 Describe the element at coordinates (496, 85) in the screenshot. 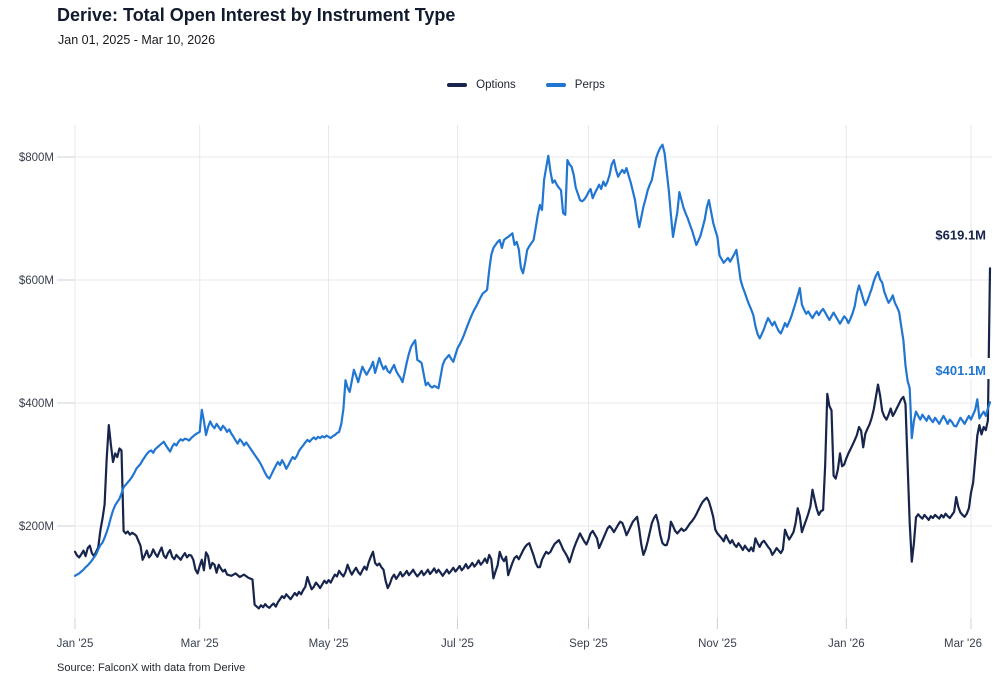

I see `legend-label-options: Options` at that location.